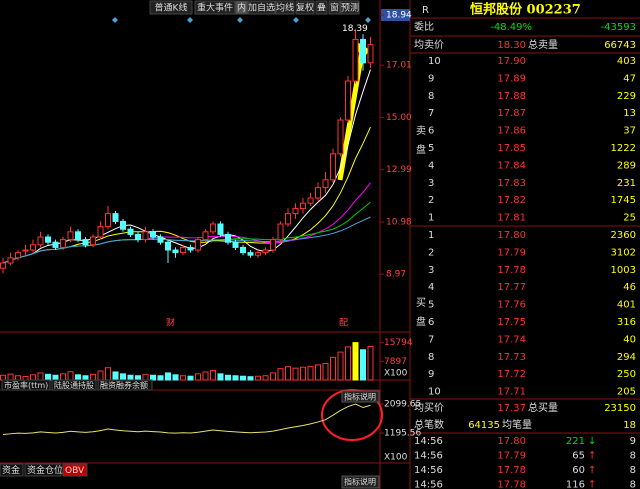 Image resolution: width=640 pixels, height=489 pixels. I want to click on quote-text: 17.81, so click(511, 218).